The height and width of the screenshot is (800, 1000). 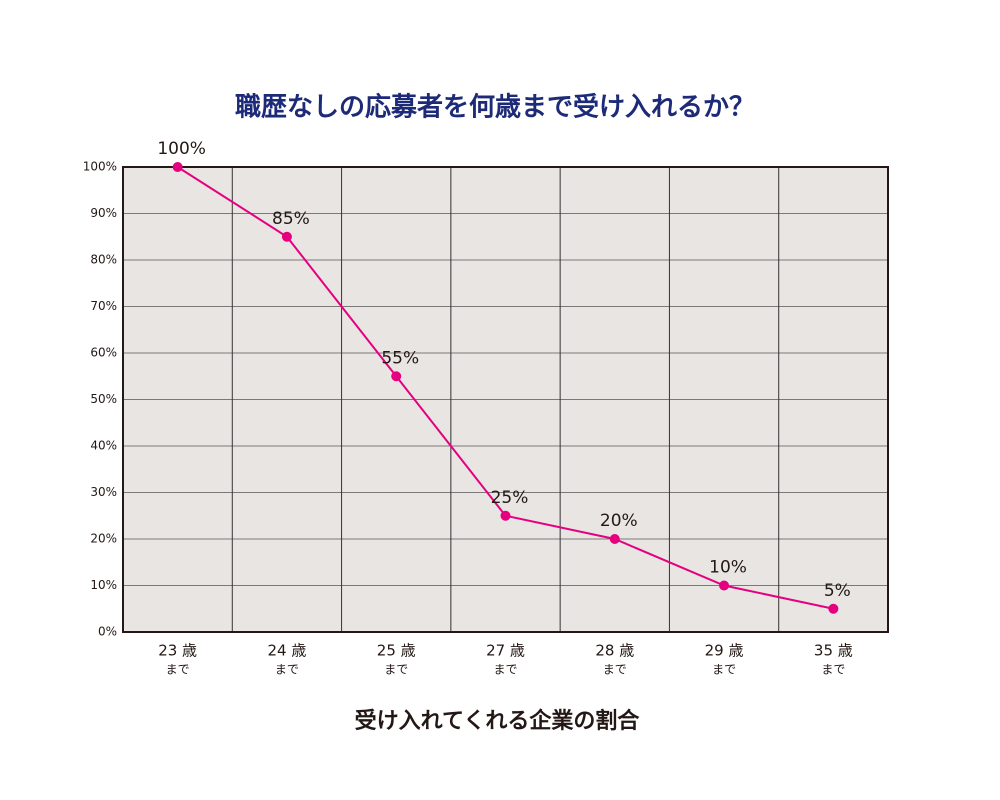 What do you see at coordinates (100, 167) in the screenshot?
I see `y-tick-label: 100%` at bounding box center [100, 167].